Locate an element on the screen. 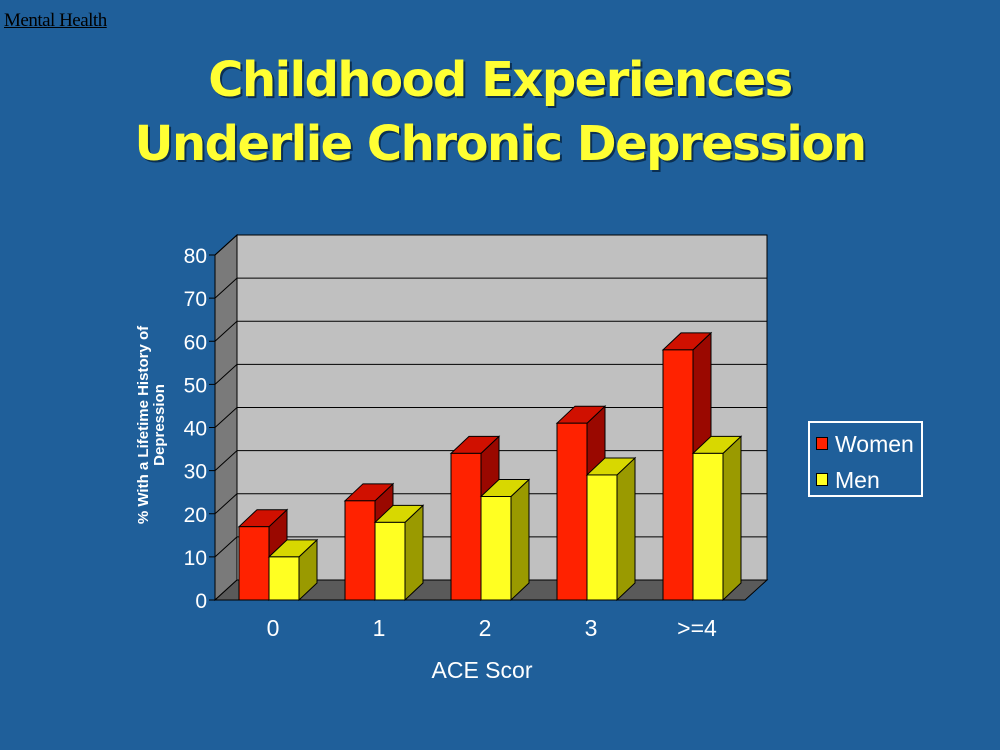 This screenshot has width=1000, height=750. y-tick-label: 70 is located at coordinates (195, 299).